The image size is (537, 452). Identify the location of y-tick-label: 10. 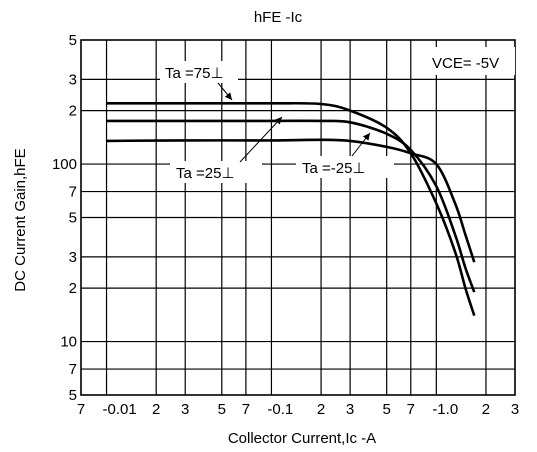
(68, 342).